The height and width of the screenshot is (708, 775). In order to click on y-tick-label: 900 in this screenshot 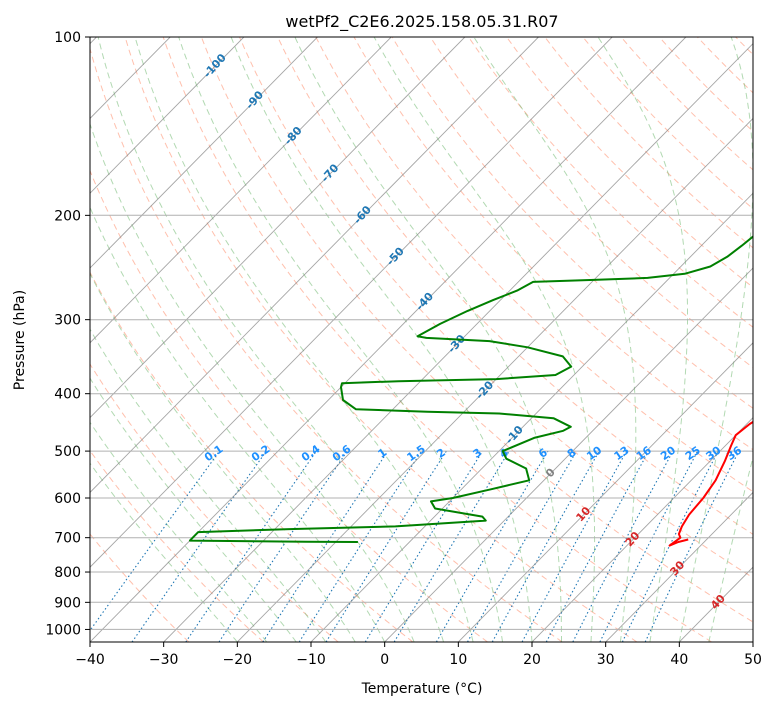, I will do `click(67, 603)`.